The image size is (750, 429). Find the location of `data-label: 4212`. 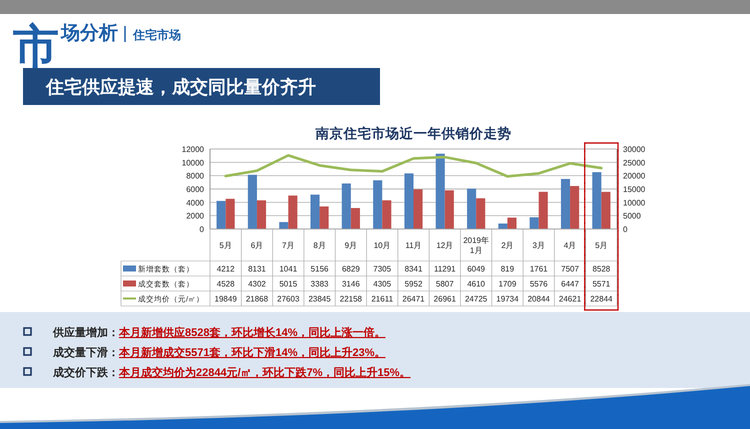

data-label: 4212 is located at coordinates (225, 269).